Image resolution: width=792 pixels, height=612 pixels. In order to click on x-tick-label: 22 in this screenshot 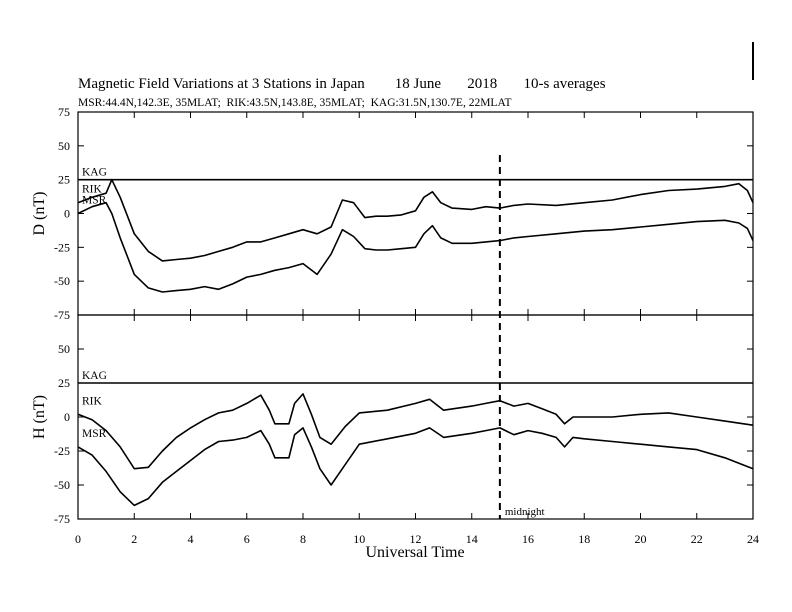, I will do `click(697, 539)`.